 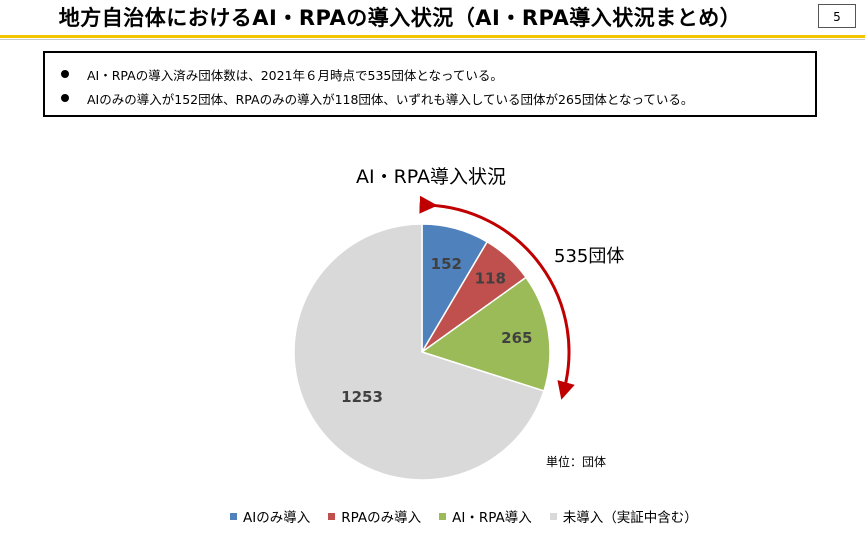 I want to click on pie-slice, so click(x=419, y=352).